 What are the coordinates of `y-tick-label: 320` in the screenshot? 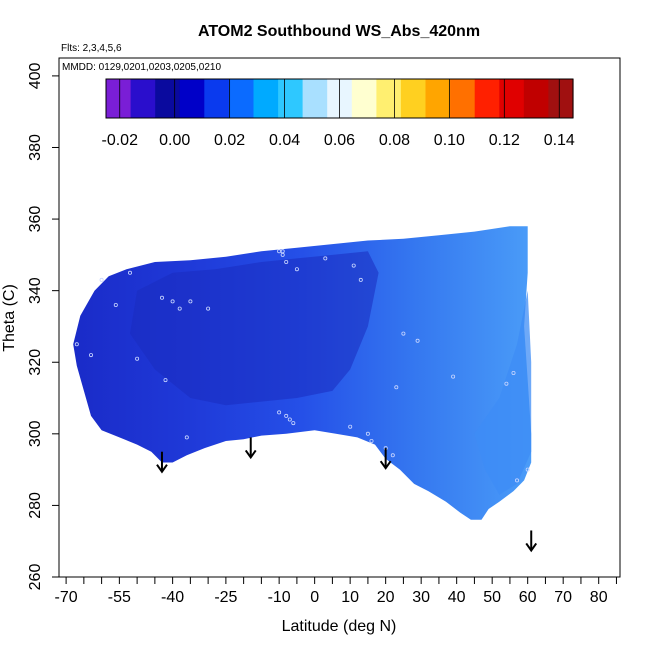 It's located at (35, 362).